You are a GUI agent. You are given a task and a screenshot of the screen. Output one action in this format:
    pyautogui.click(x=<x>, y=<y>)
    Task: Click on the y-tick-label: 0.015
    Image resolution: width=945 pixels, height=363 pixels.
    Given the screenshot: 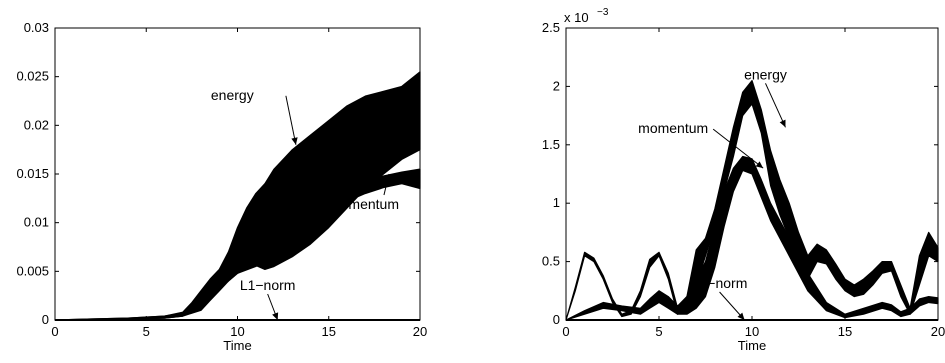 What is the action you would take?
    pyautogui.click(x=32, y=173)
    